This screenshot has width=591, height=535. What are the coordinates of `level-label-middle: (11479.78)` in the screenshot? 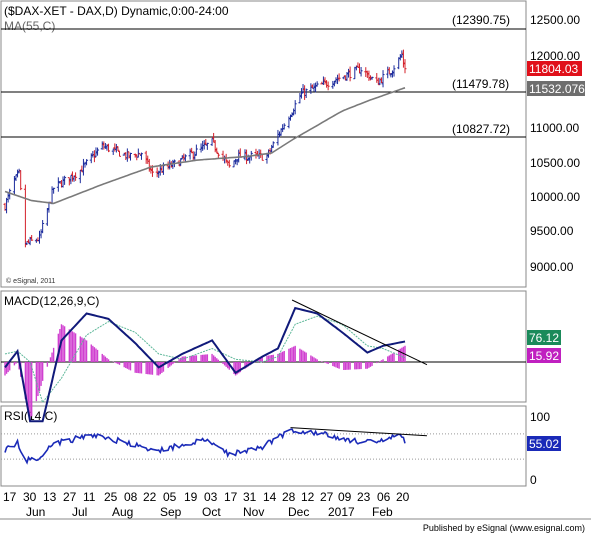 It's located at (480, 84).